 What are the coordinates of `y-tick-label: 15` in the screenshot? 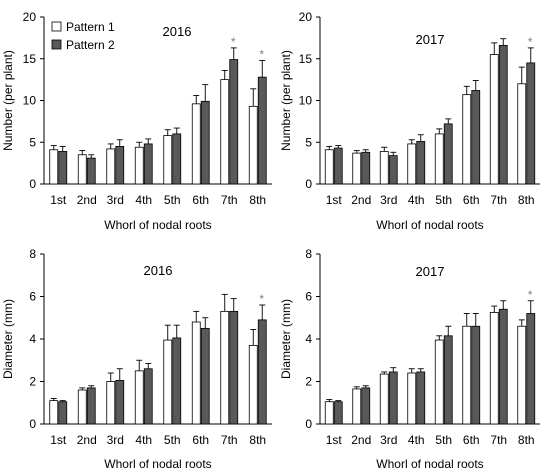 It's located at (306, 59).